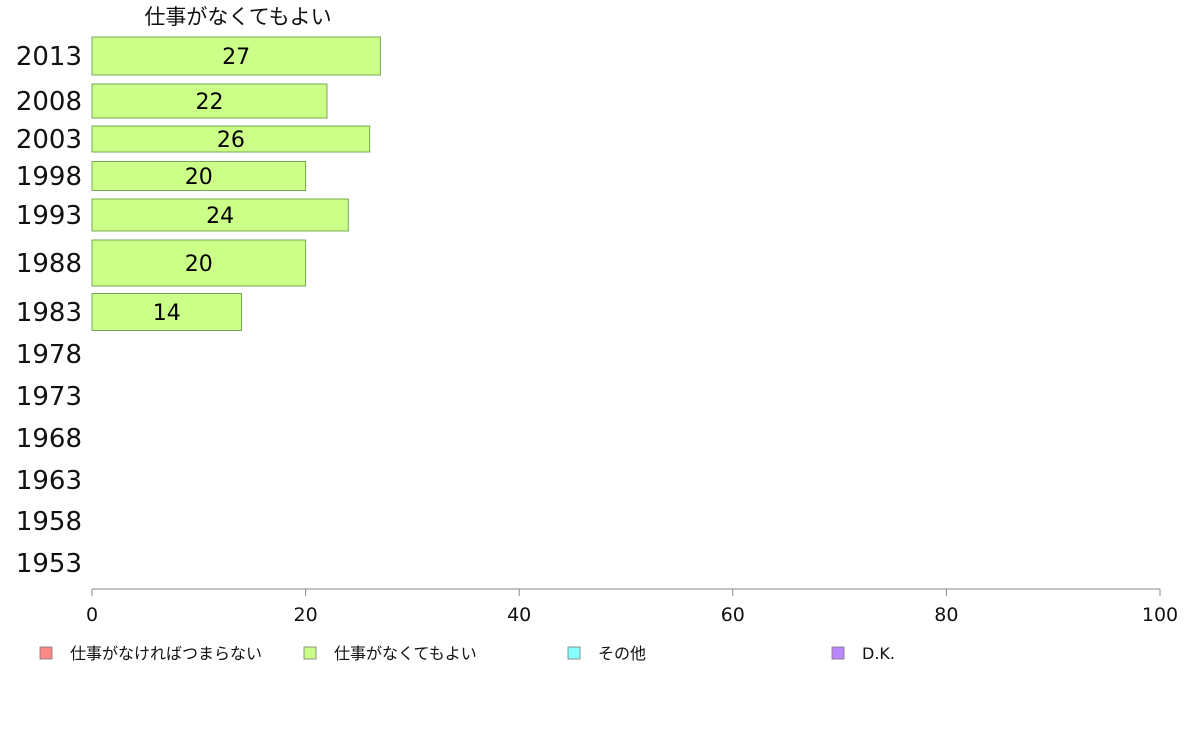 The width and height of the screenshot is (1188, 736). Describe the element at coordinates (306, 615) in the screenshot. I see `x-tick-label: 20` at that location.